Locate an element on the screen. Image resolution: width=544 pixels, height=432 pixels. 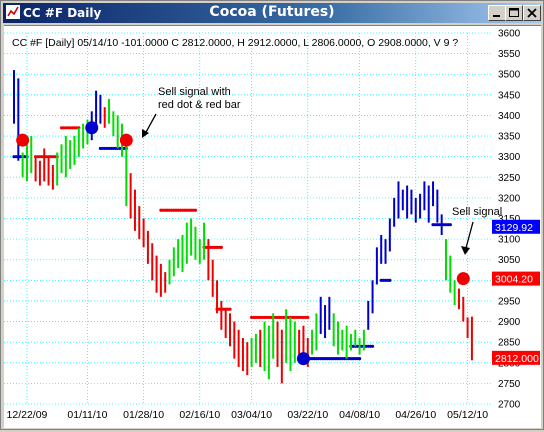
sell-signal-annotation-line1: Sell signal with is located at coordinates (194, 92).